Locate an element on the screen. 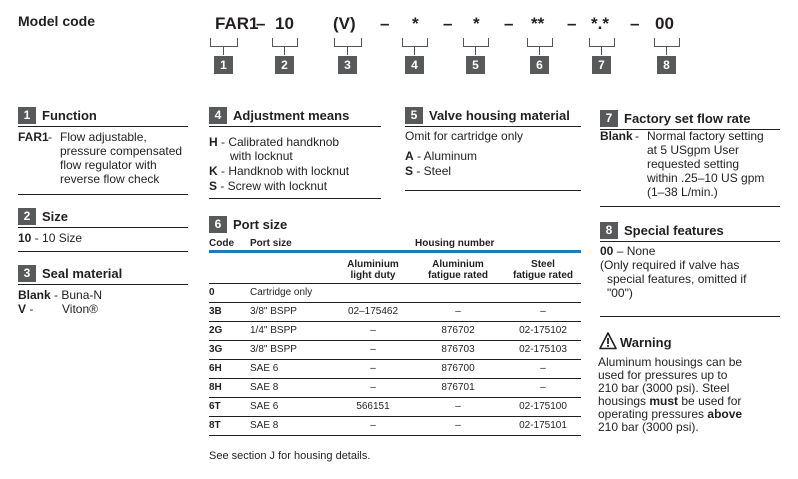 This screenshot has width=798, height=479. housing-item-a: A - Aluminum is located at coordinates (441, 156).